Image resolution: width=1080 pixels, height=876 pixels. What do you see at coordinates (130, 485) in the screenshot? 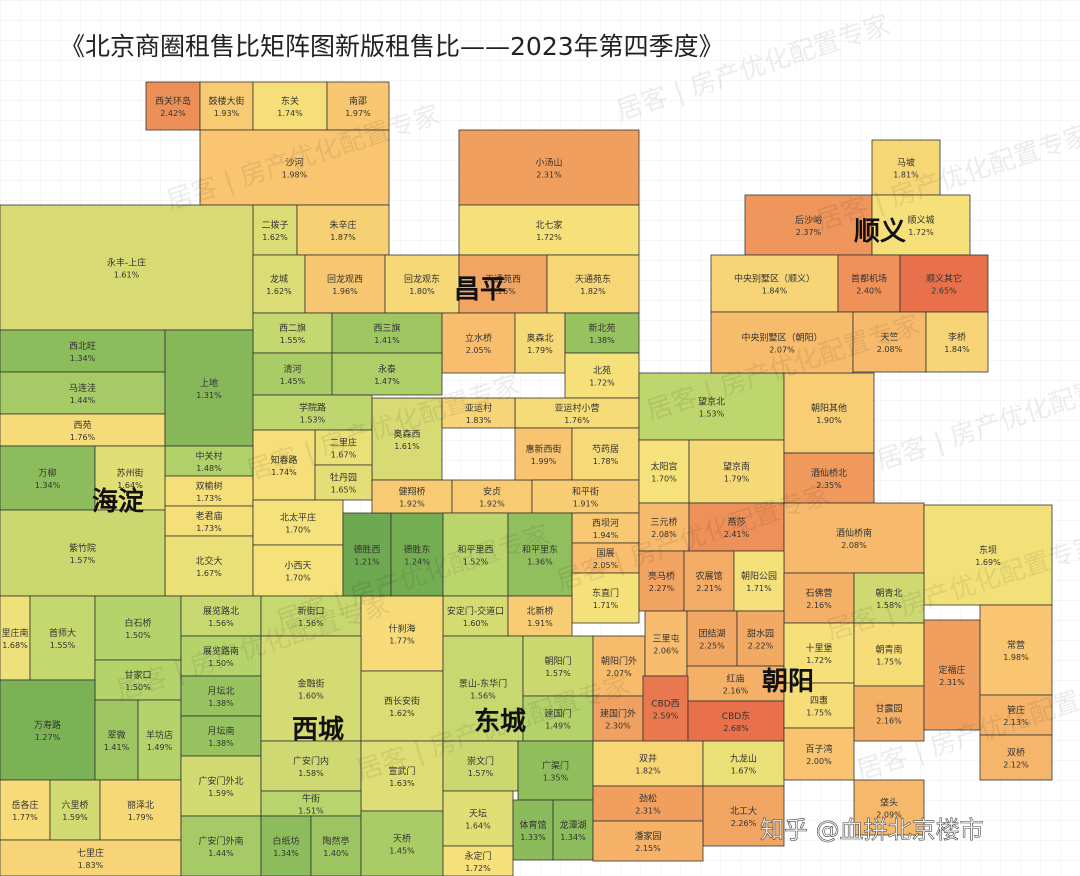
I see `cell-ratio: 1.64%` at bounding box center [130, 485].